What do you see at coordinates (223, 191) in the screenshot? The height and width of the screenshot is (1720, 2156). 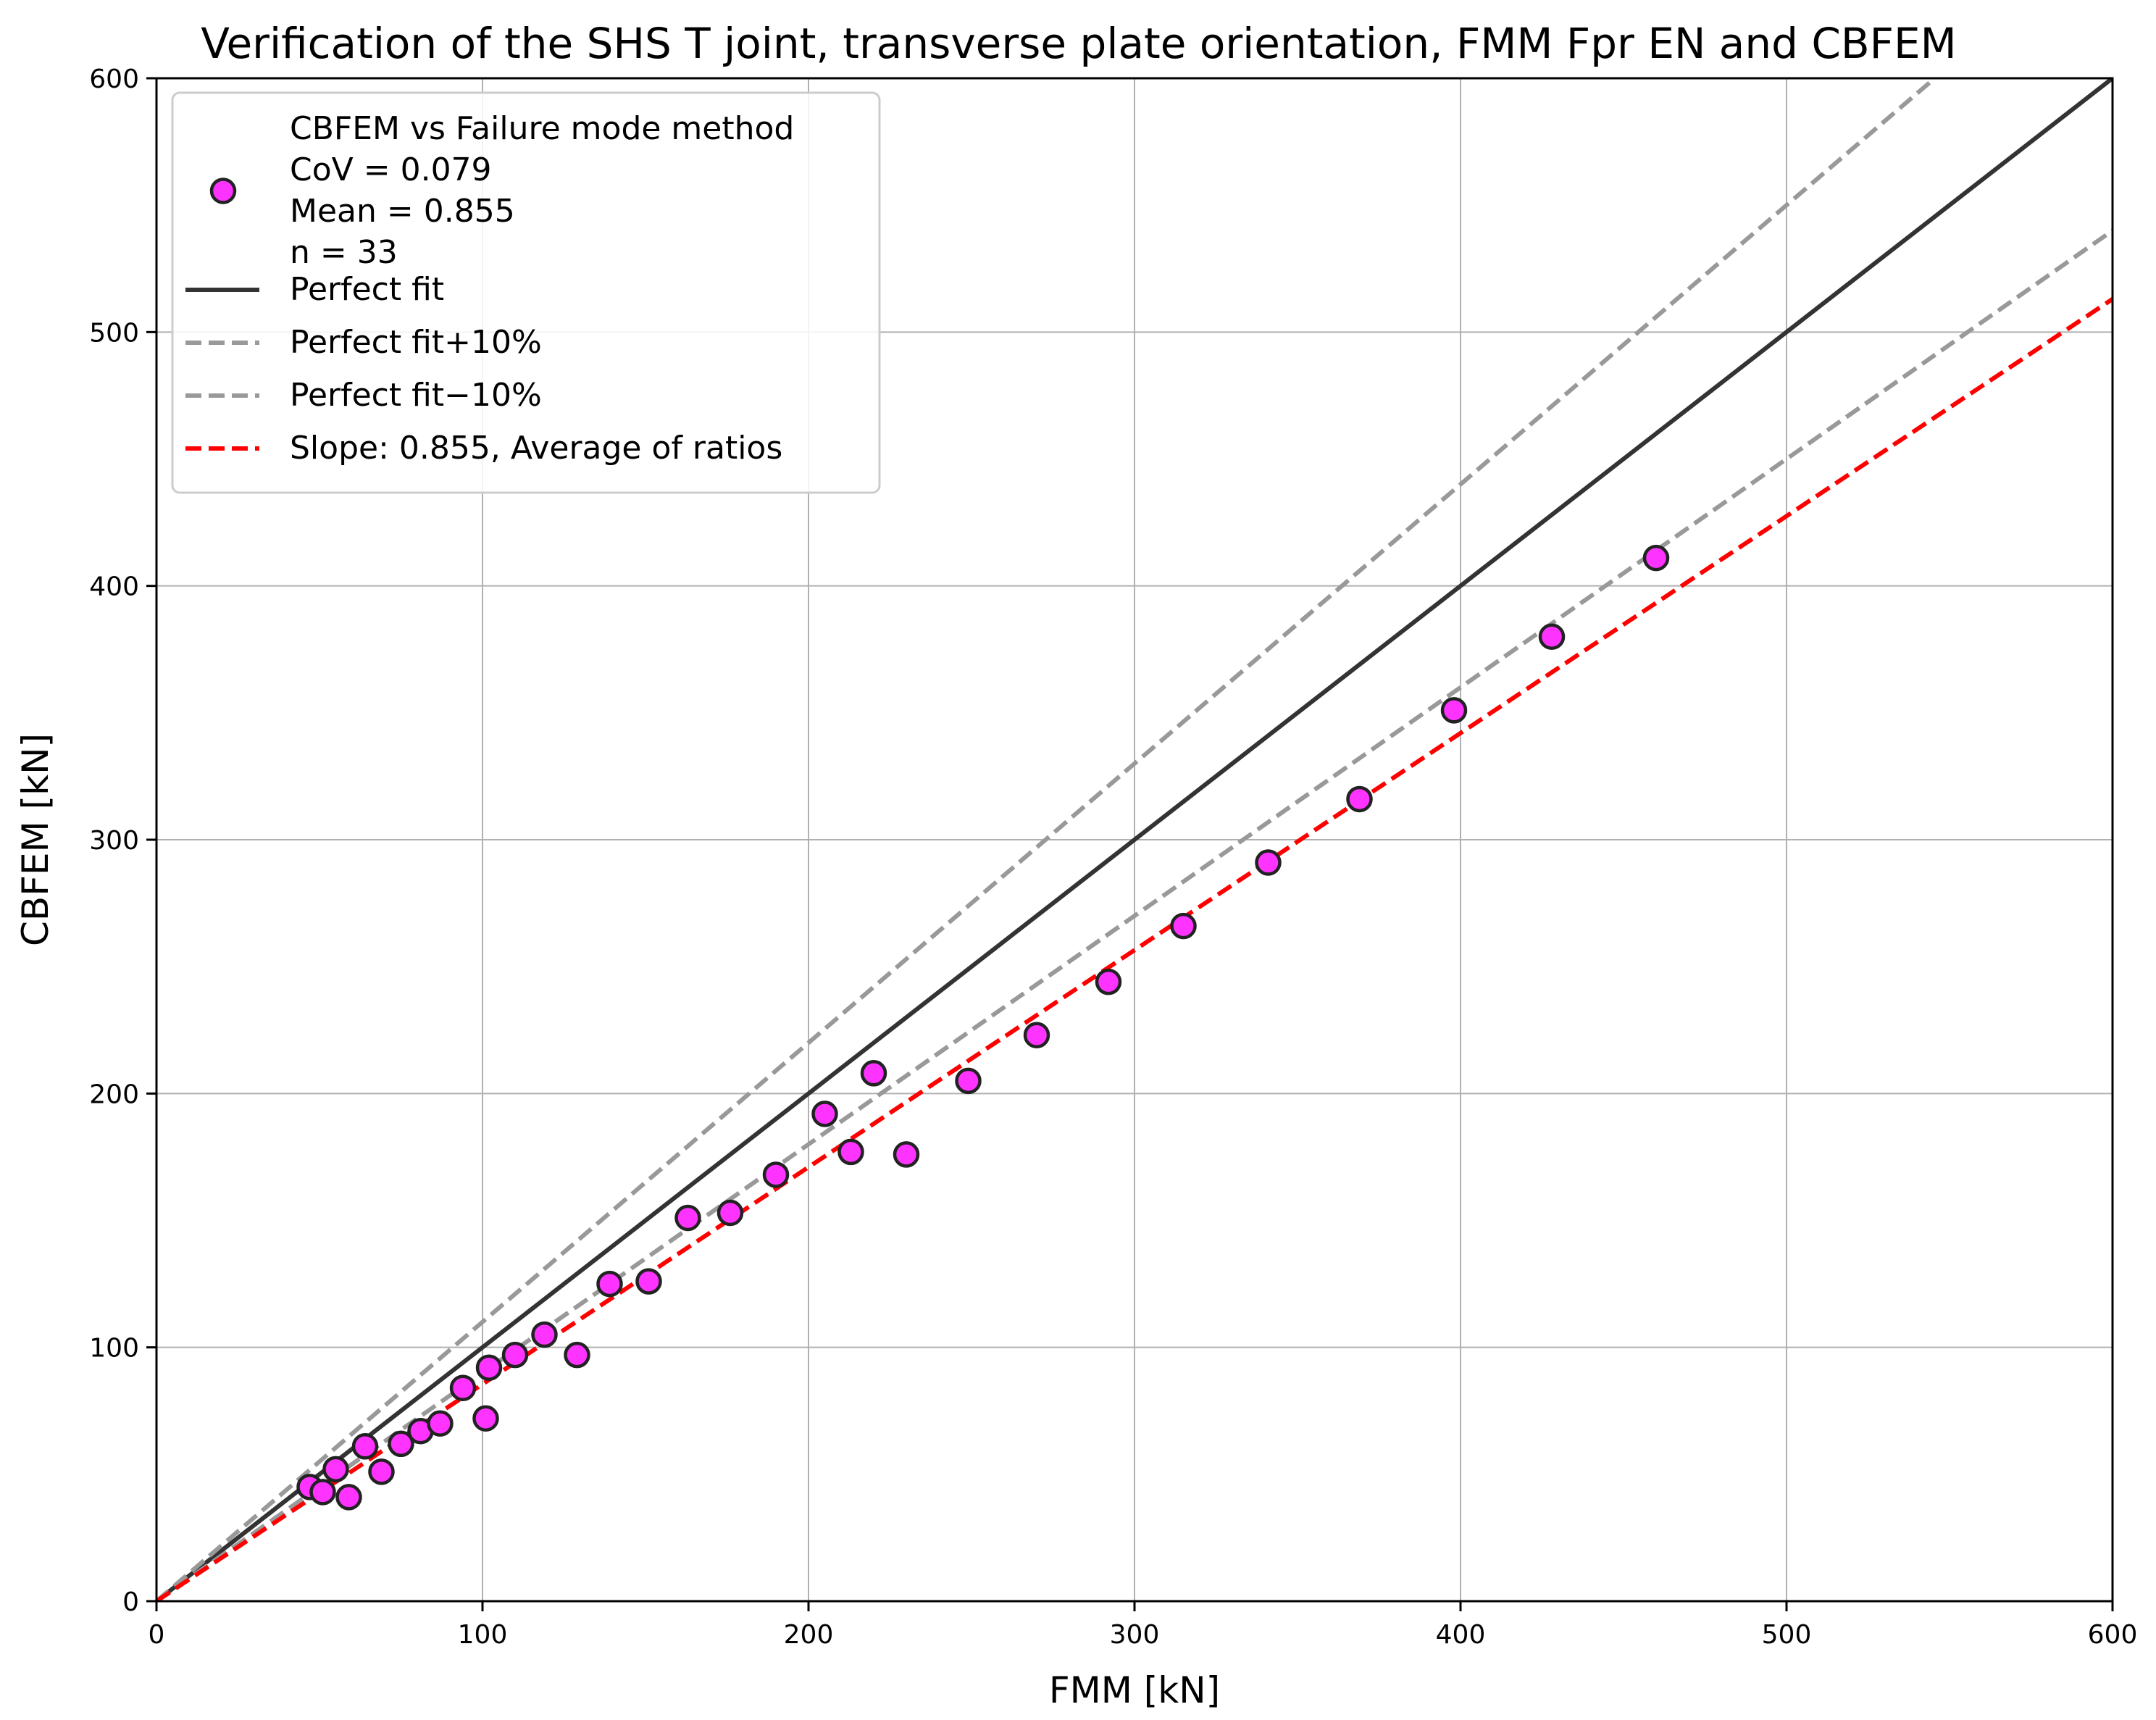 I see `legend-scatter-marker` at bounding box center [223, 191].